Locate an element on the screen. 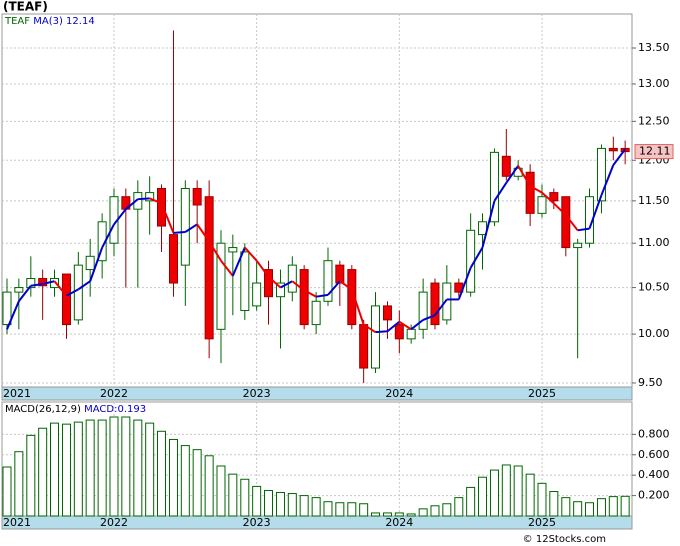 This screenshot has height=546, width=680. legend-macd-label: MACD: is located at coordinates (100, 409).